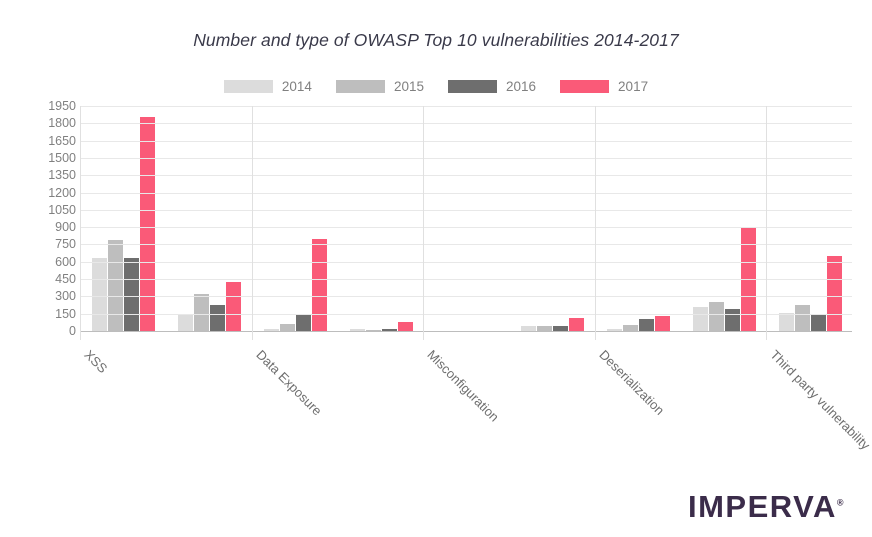 This screenshot has width=872, height=537. Describe the element at coordinates (762, 506) in the screenshot. I see `logo-text: IMPERVA` at that location.